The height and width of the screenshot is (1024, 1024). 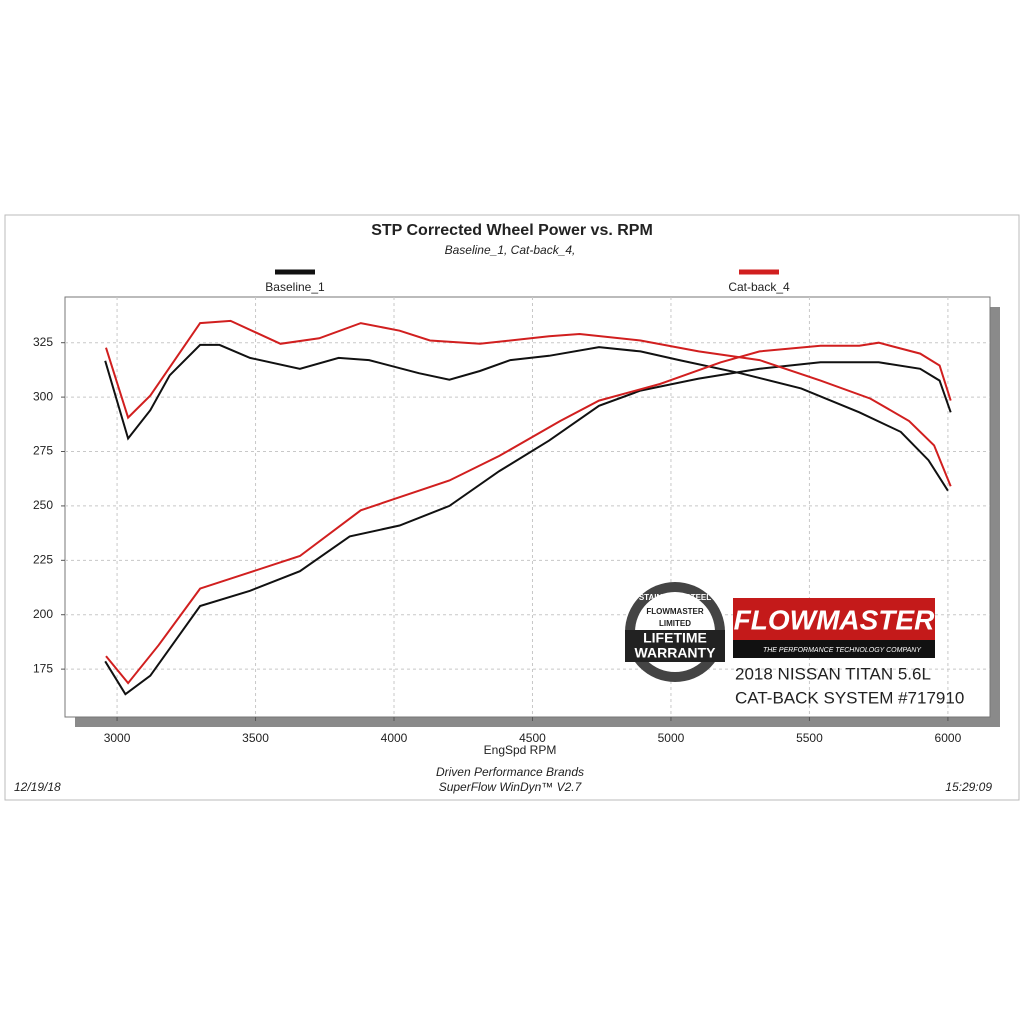 I want to click on logo-brand: FLOWMASTER, so click(x=834, y=619).